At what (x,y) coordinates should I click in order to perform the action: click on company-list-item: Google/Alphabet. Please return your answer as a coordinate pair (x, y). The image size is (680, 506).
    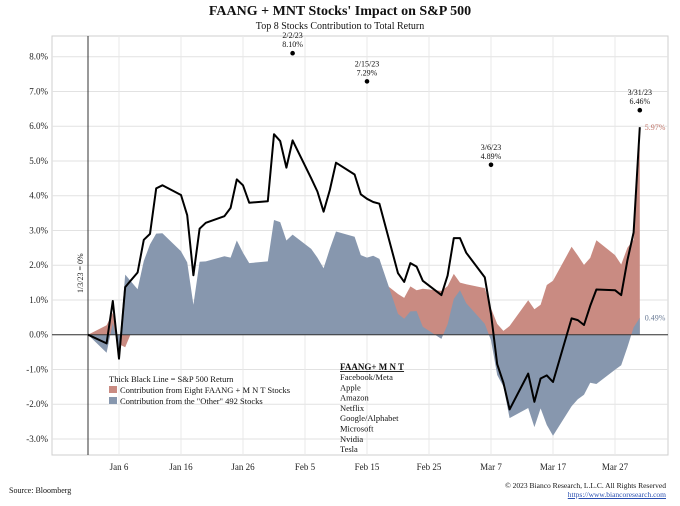
    Looking at the image, I should click on (369, 418).